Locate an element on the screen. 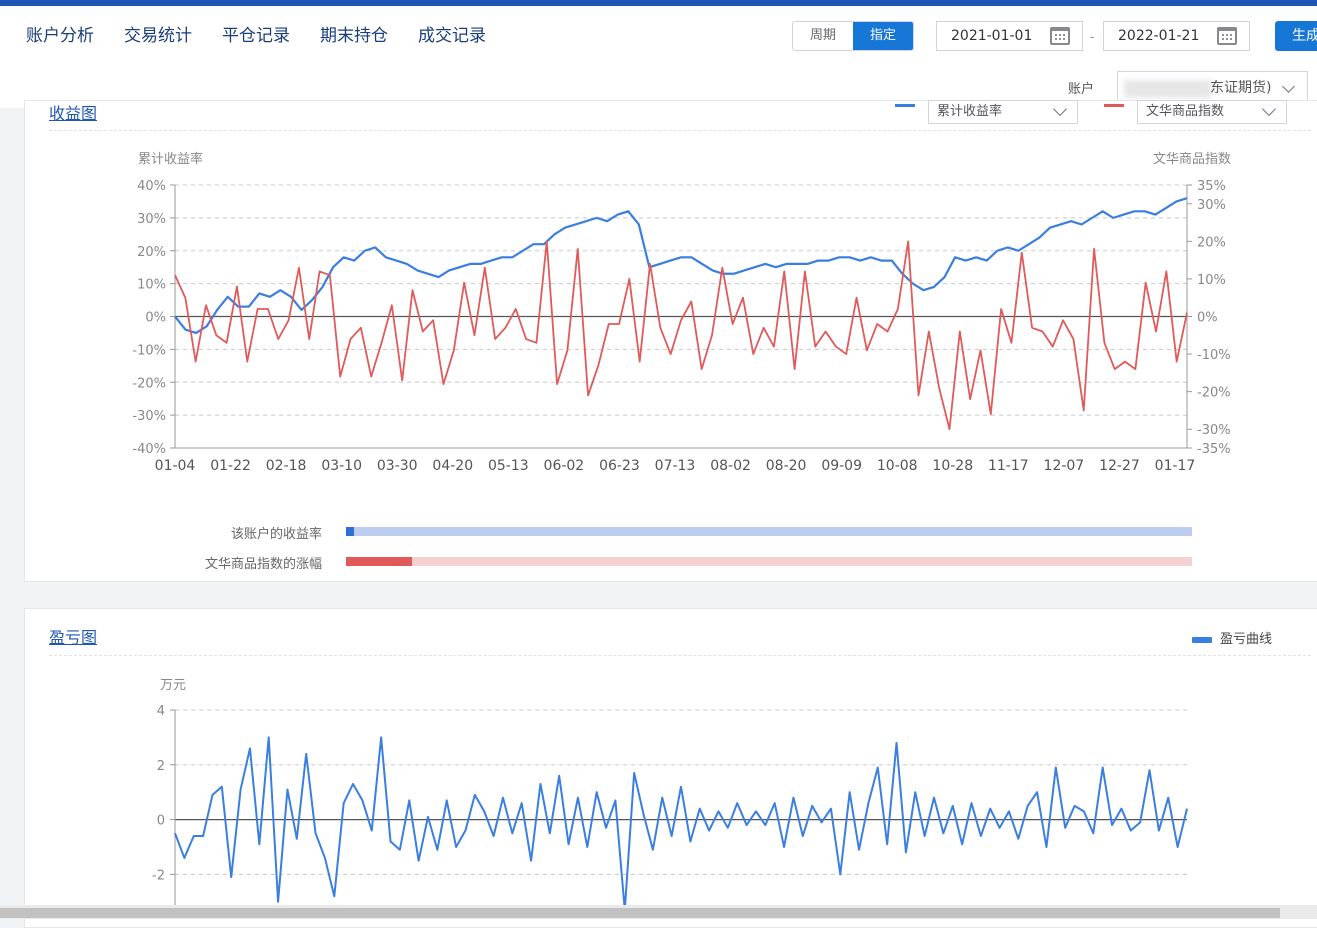 The width and height of the screenshot is (1317, 928). y-tick-label: -30% is located at coordinates (149, 416).